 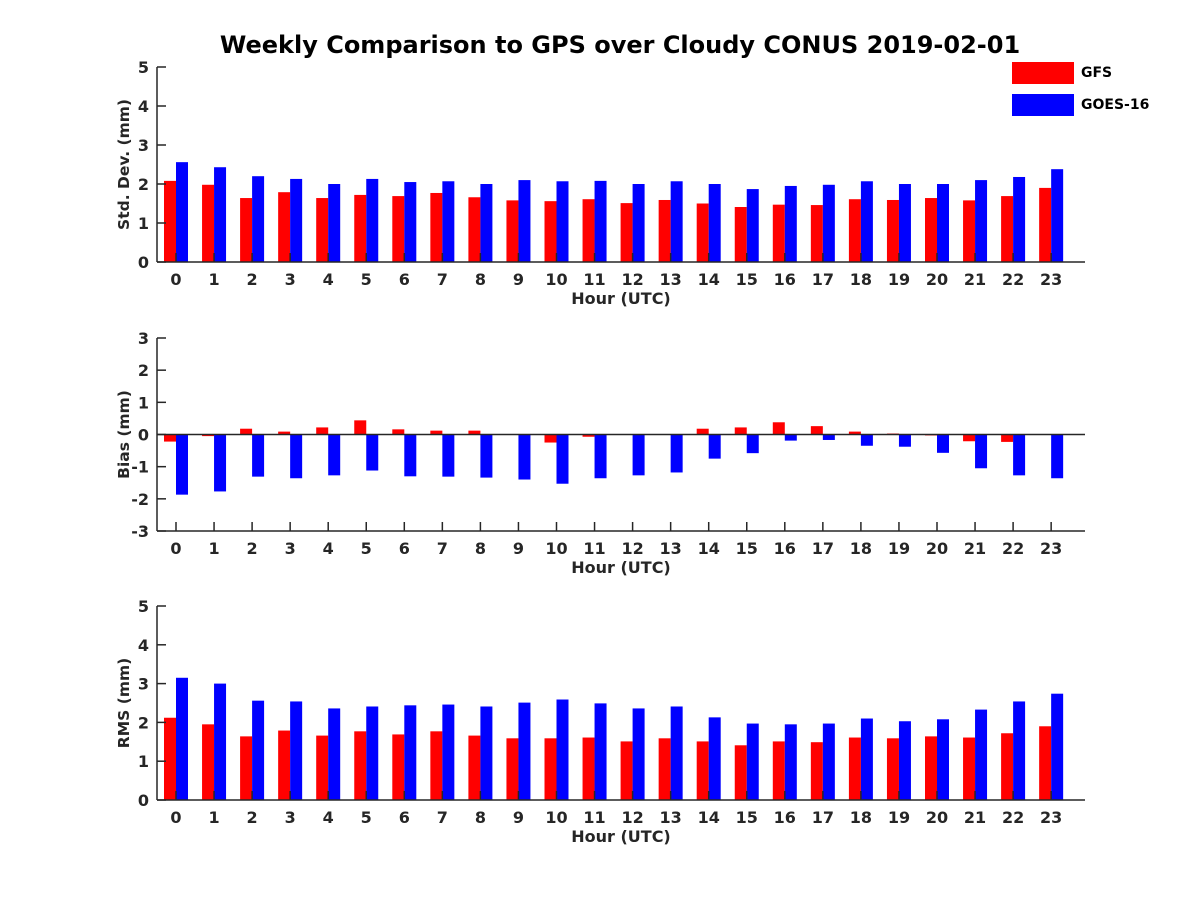 What do you see at coordinates (823, 279) in the screenshot?
I see `panel-1-x-tick-label-17: 17` at bounding box center [823, 279].